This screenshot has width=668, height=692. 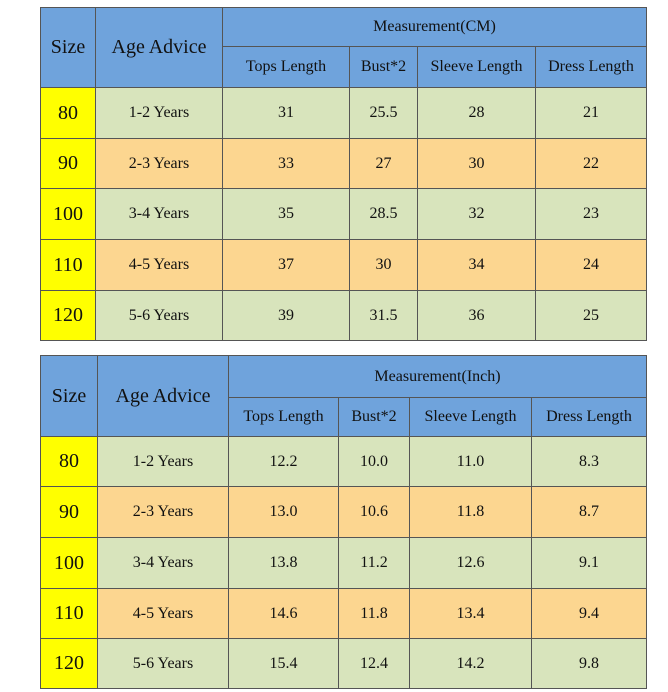 I want to click on table-cell: 33, so click(x=286, y=163).